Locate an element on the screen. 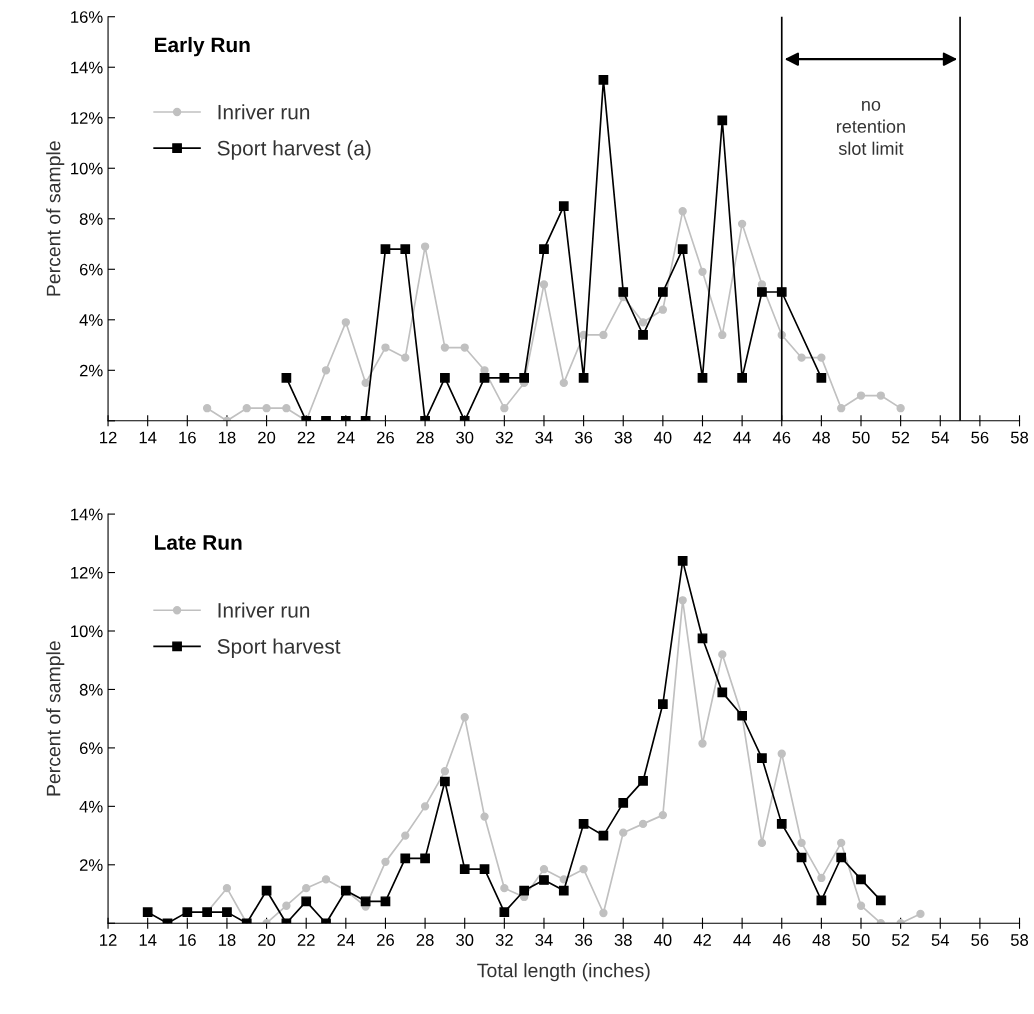  y-tick-label: 16% is located at coordinates (87, 17).